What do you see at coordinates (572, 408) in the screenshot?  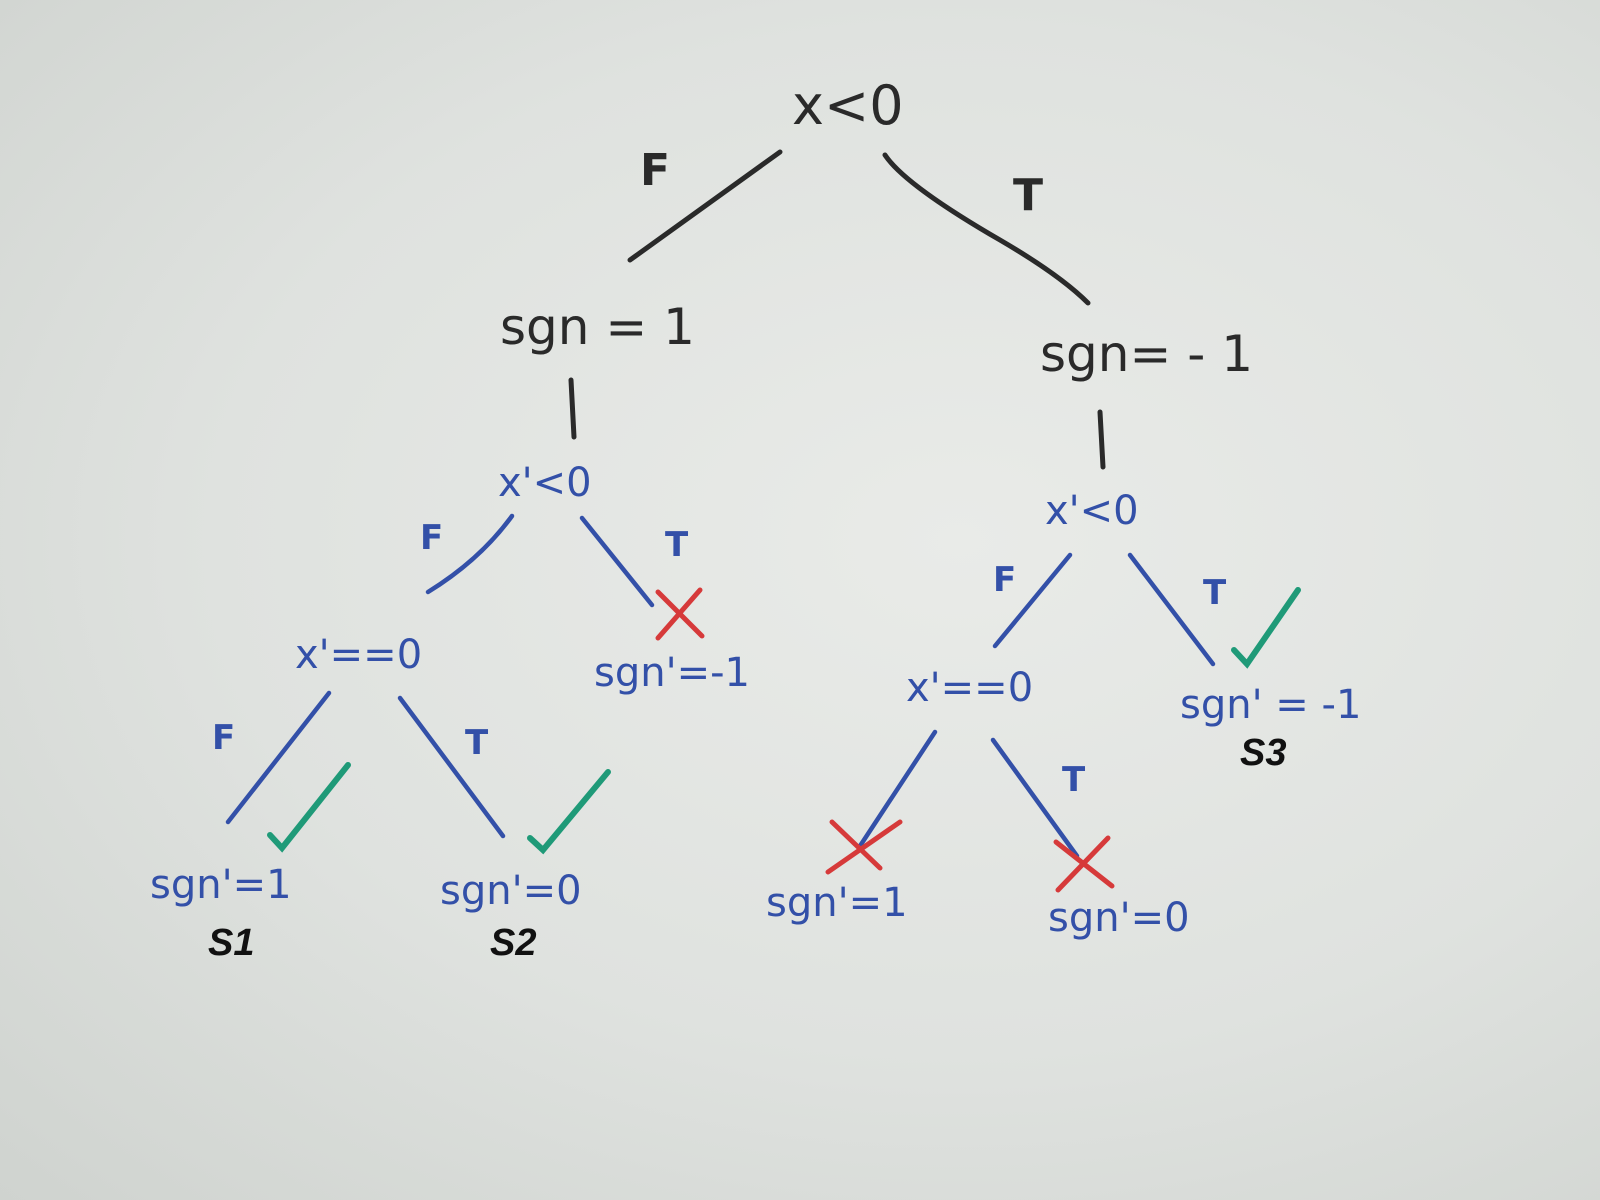 I see `edge-left-assign-down` at bounding box center [572, 408].